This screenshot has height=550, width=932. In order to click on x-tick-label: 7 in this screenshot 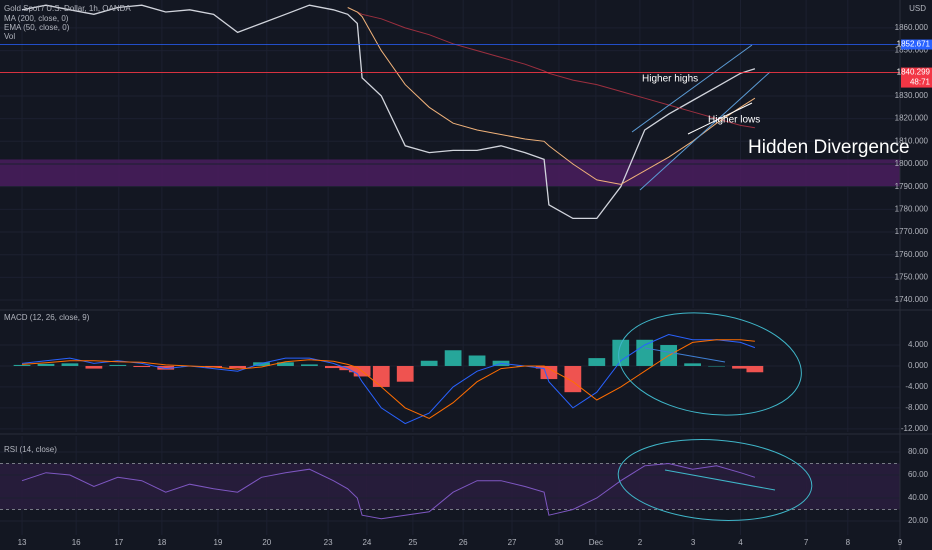, I will do `click(806, 542)`.